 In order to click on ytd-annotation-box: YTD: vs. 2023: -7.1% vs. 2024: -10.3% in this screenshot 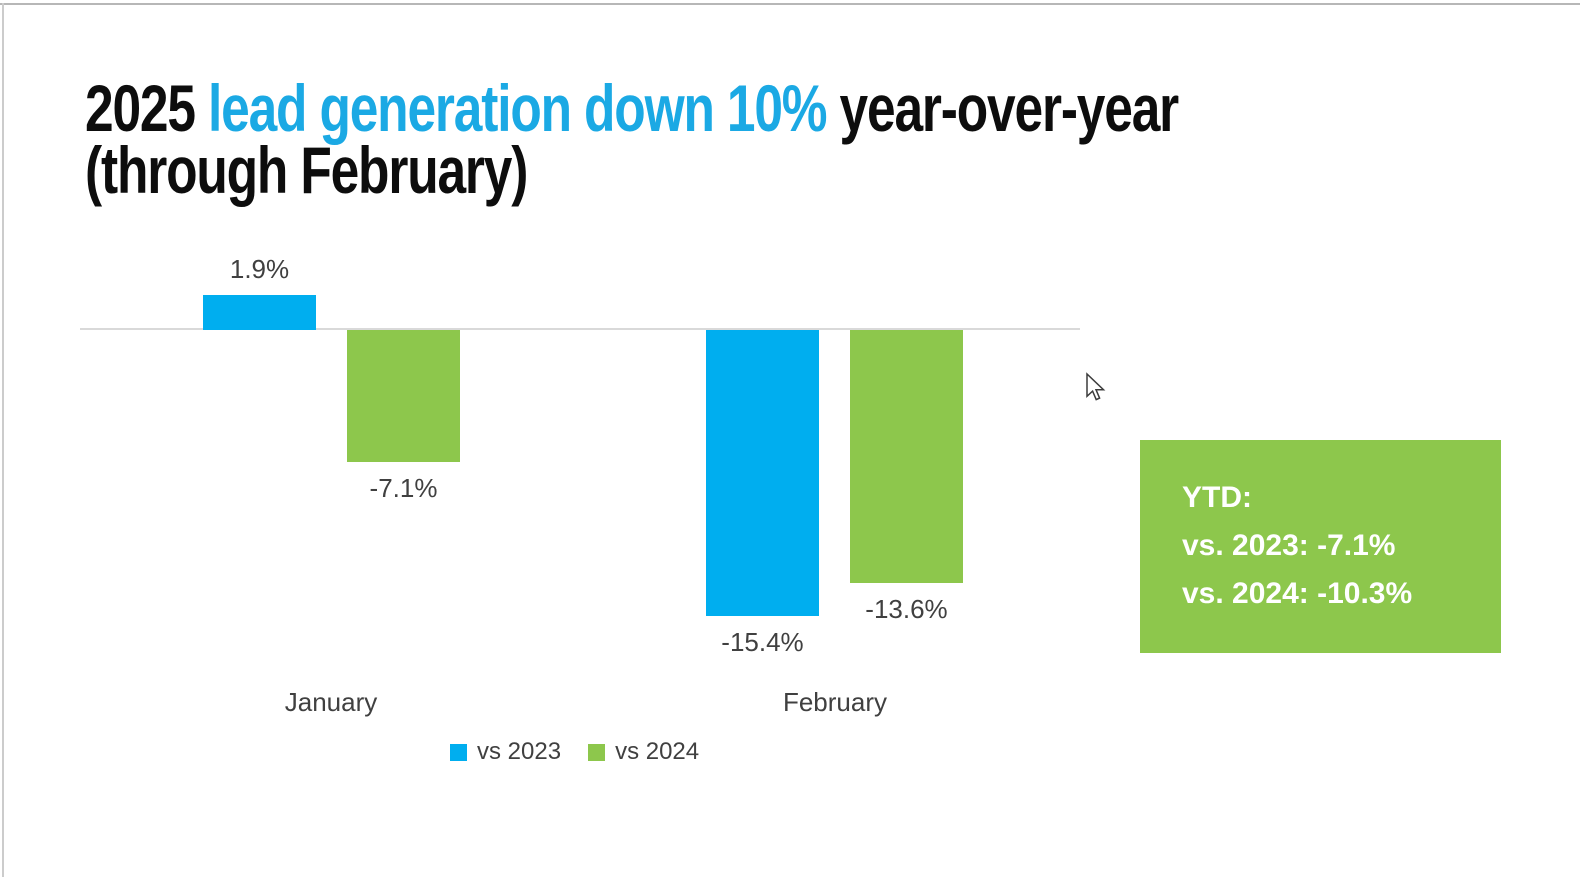, I will do `click(1320, 546)`.